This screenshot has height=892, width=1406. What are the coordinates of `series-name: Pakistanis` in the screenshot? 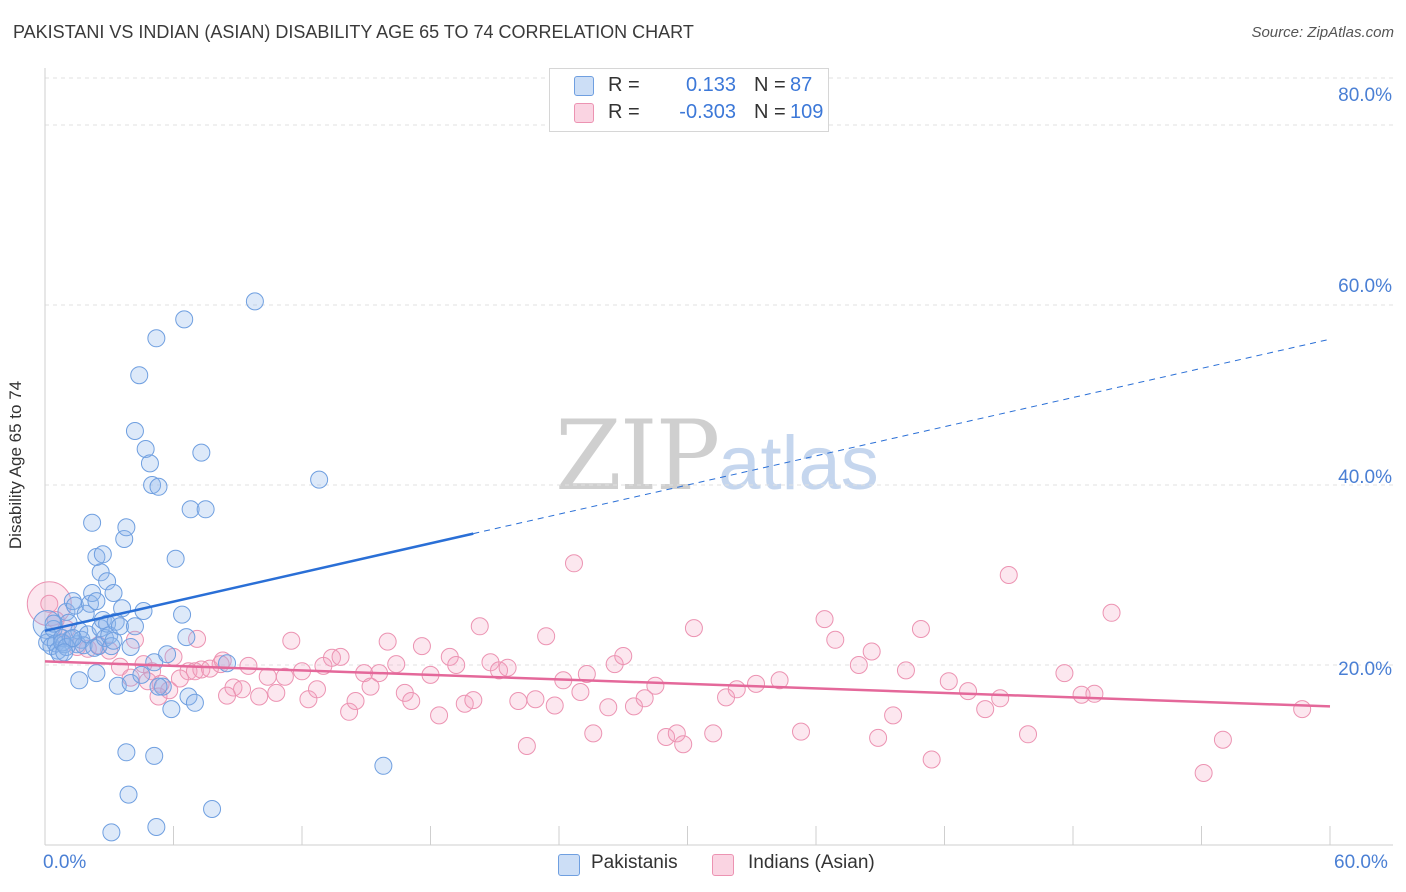 It's located at (634, 862).